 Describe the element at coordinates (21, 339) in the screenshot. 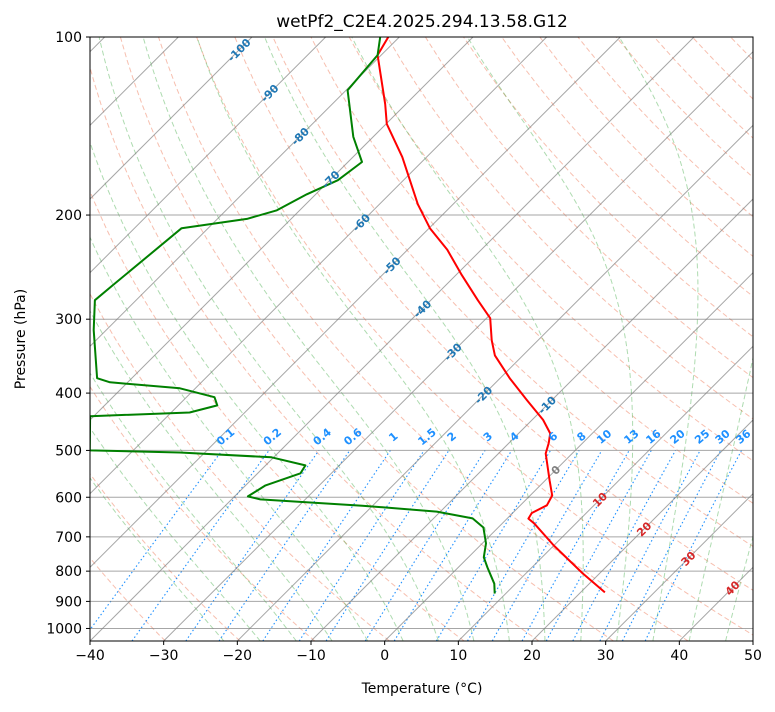

I see `y-axis-label: Pressure (hPa)` at that location.